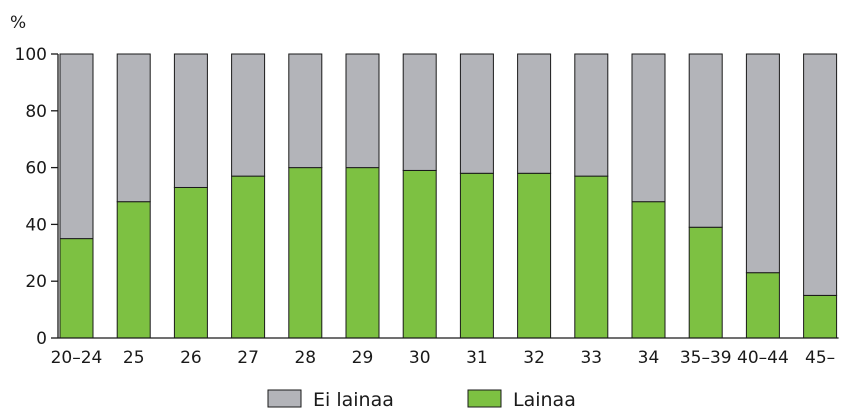 Image resolution: width=848 pixels, height=410 pixels. What do you see at coordinates (363, 358) in the screenshot?
I see `x-tick-label: 29` at bounding box center [363, 358].